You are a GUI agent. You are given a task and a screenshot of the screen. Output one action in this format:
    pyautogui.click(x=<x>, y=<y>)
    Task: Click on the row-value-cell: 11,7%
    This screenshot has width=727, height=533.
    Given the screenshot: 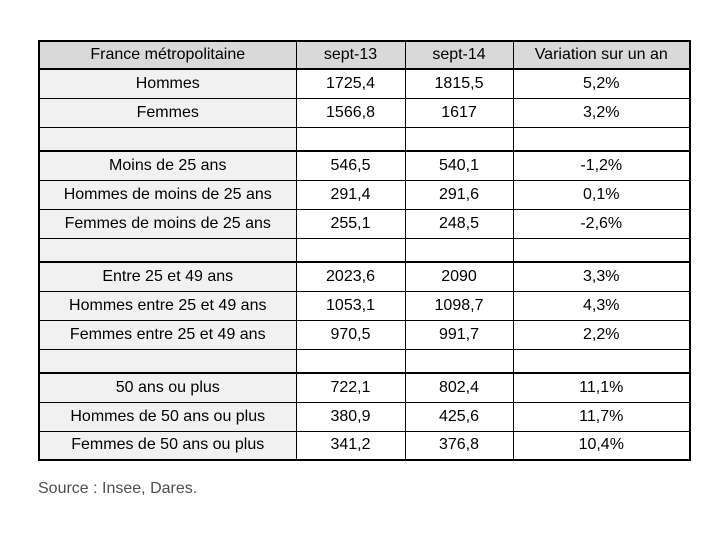 What is the action you would take?
    pyautogui.click(x=601, y=416)
    